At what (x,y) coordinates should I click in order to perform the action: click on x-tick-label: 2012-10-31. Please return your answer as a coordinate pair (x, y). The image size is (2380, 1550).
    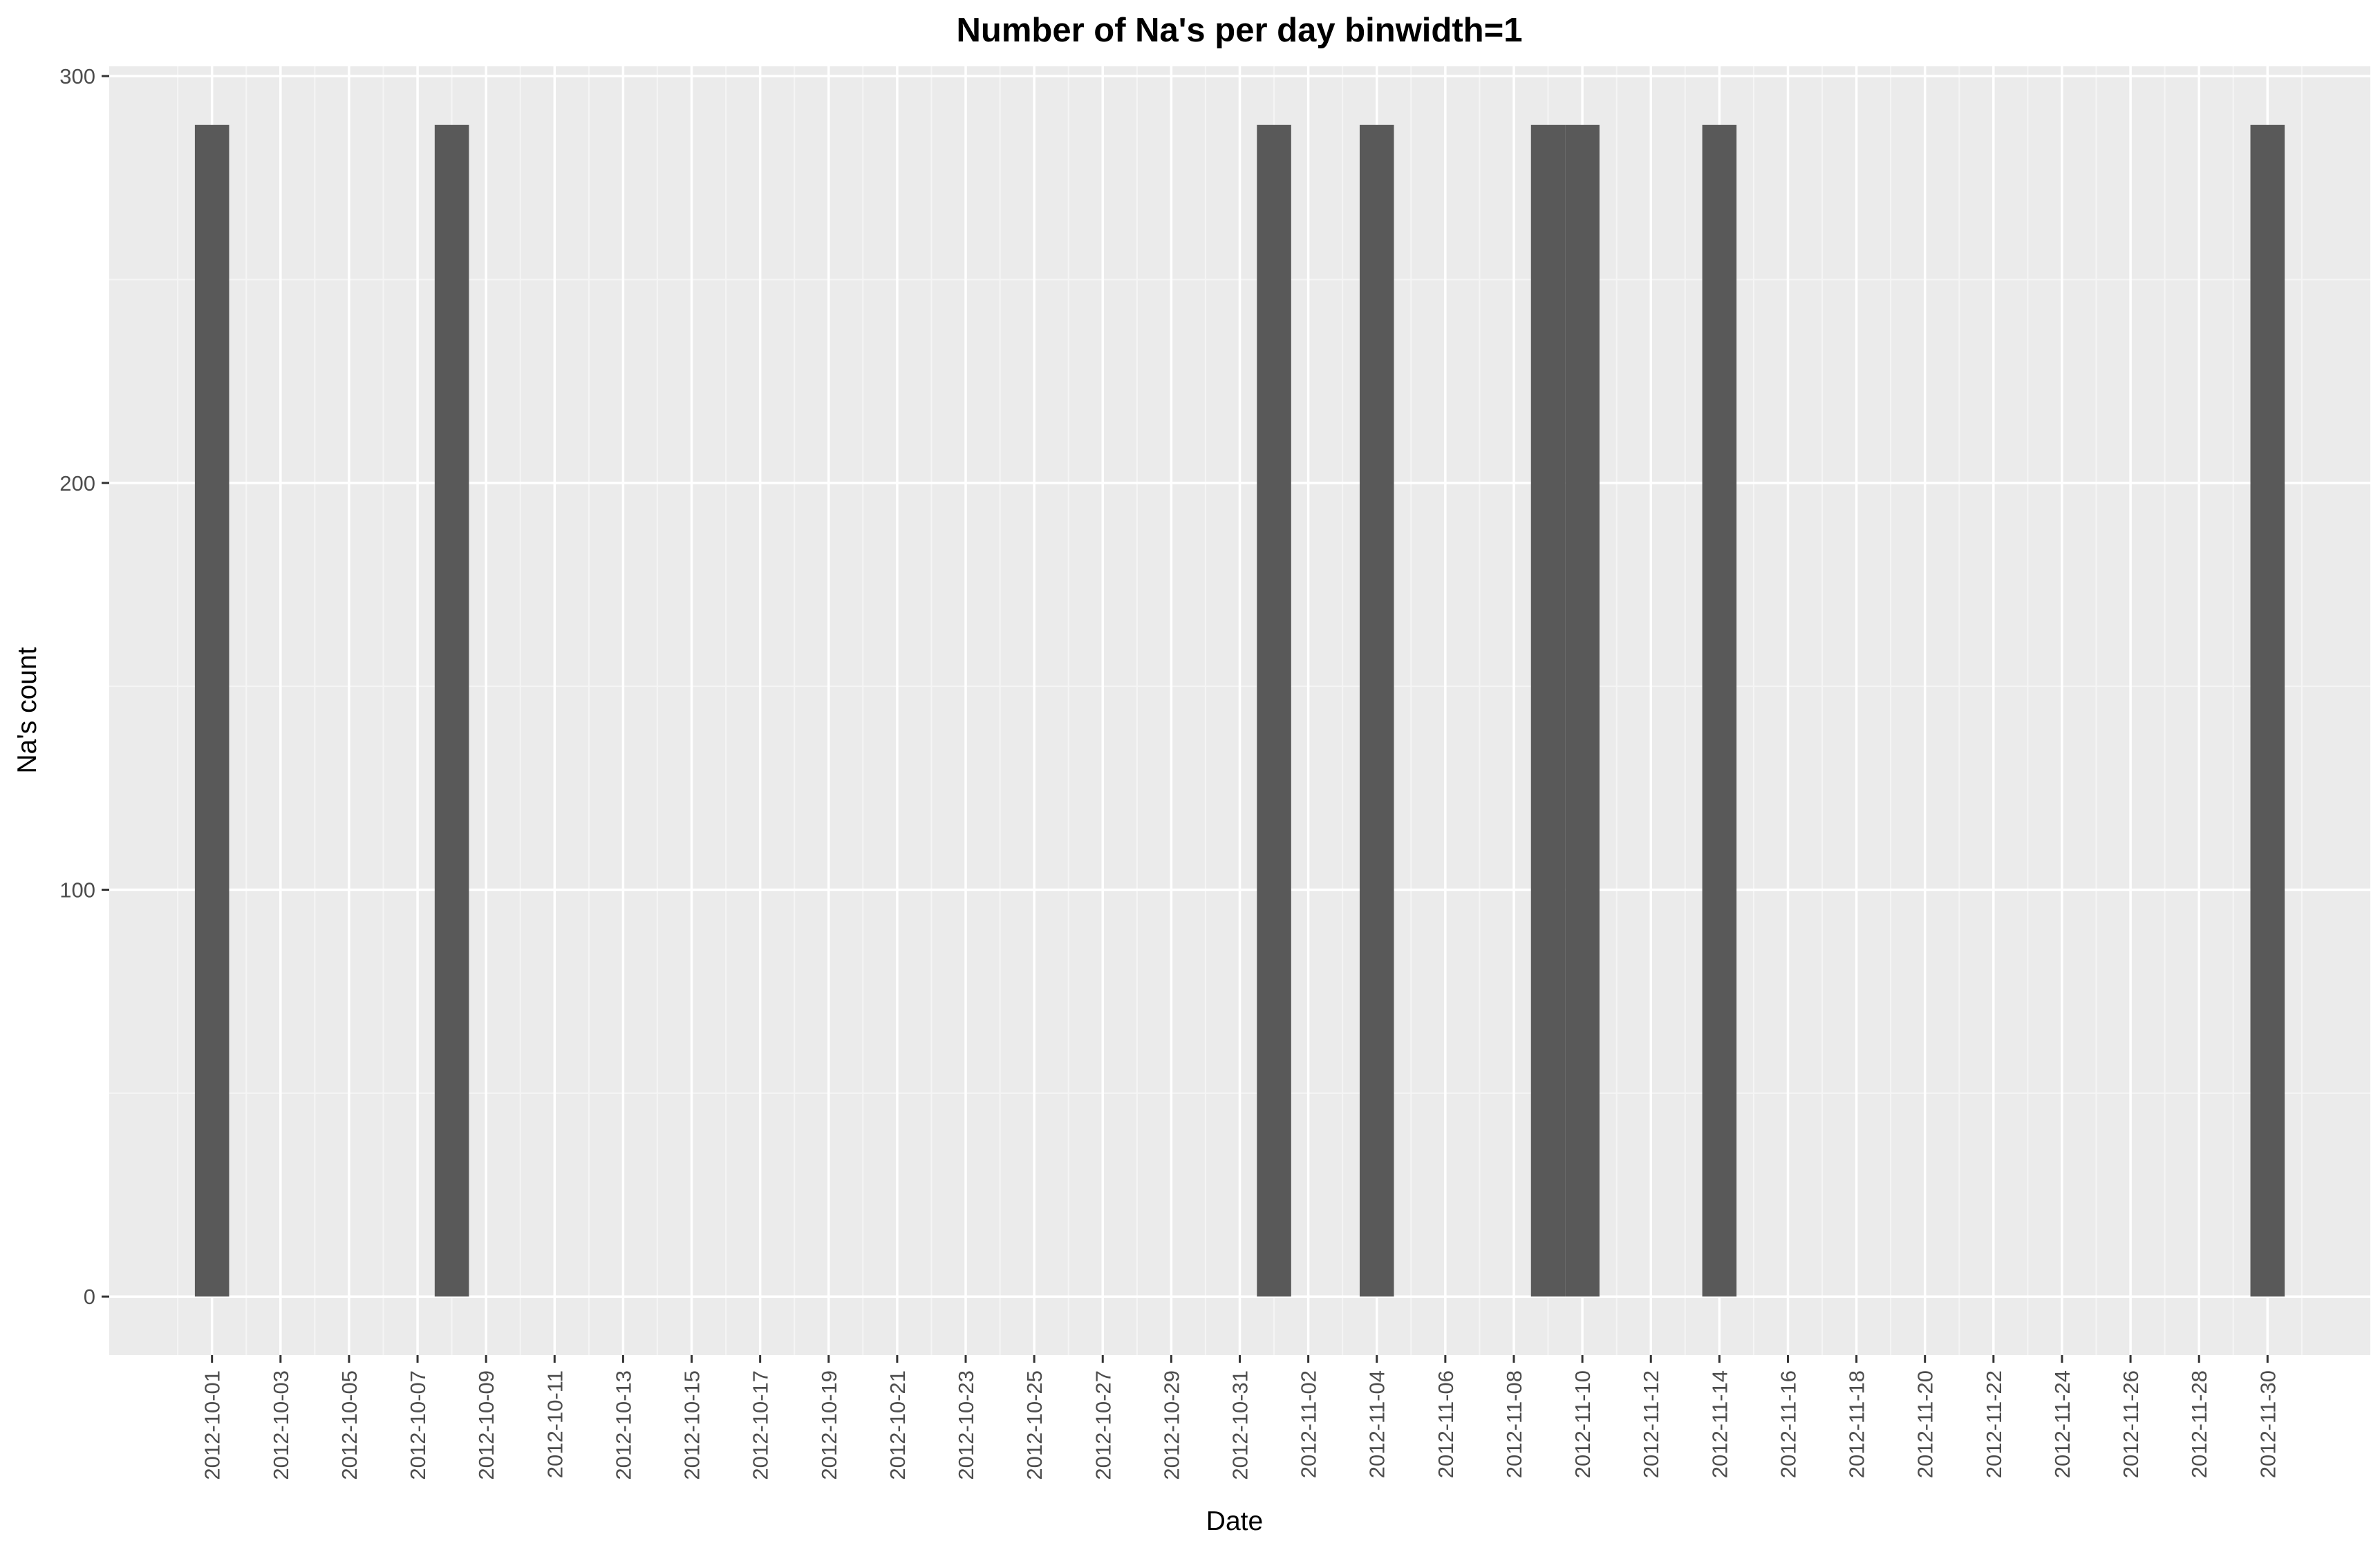
    Looking at the image, I should click on (1240, 1425).